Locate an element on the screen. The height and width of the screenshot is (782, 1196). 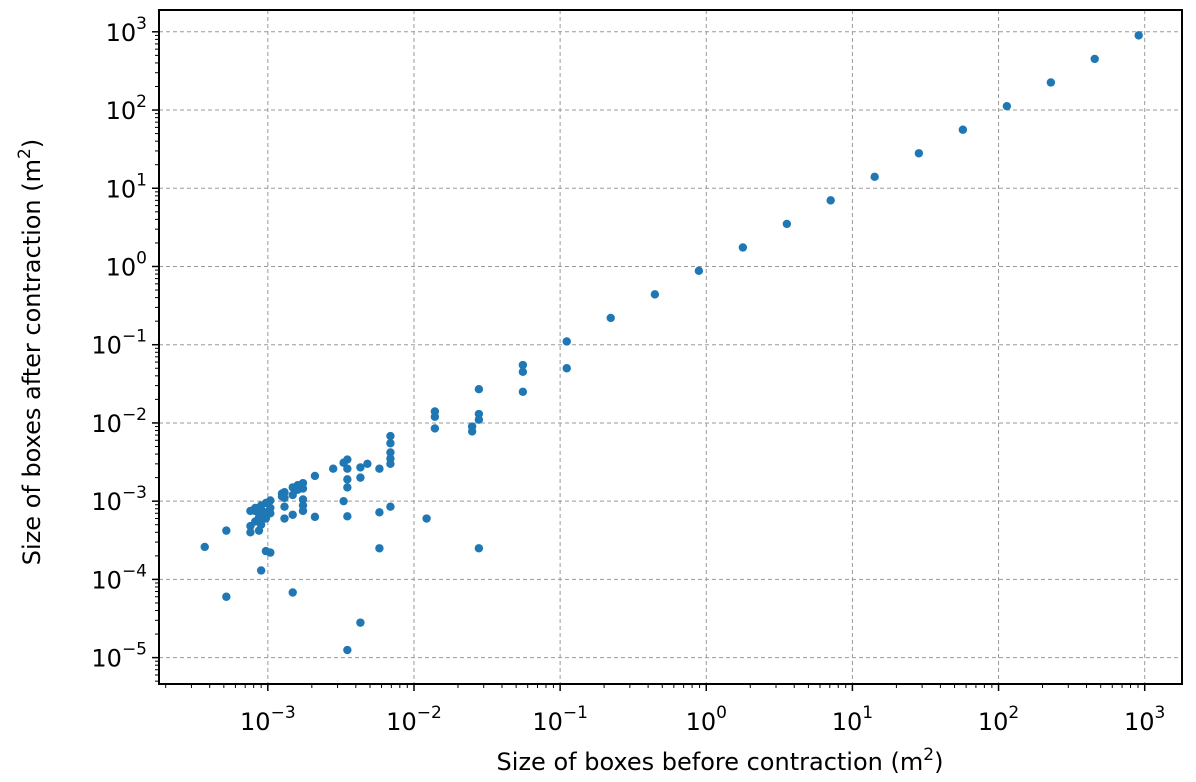
x-tick-label: 10¹ is located at coordinates (852, 719).